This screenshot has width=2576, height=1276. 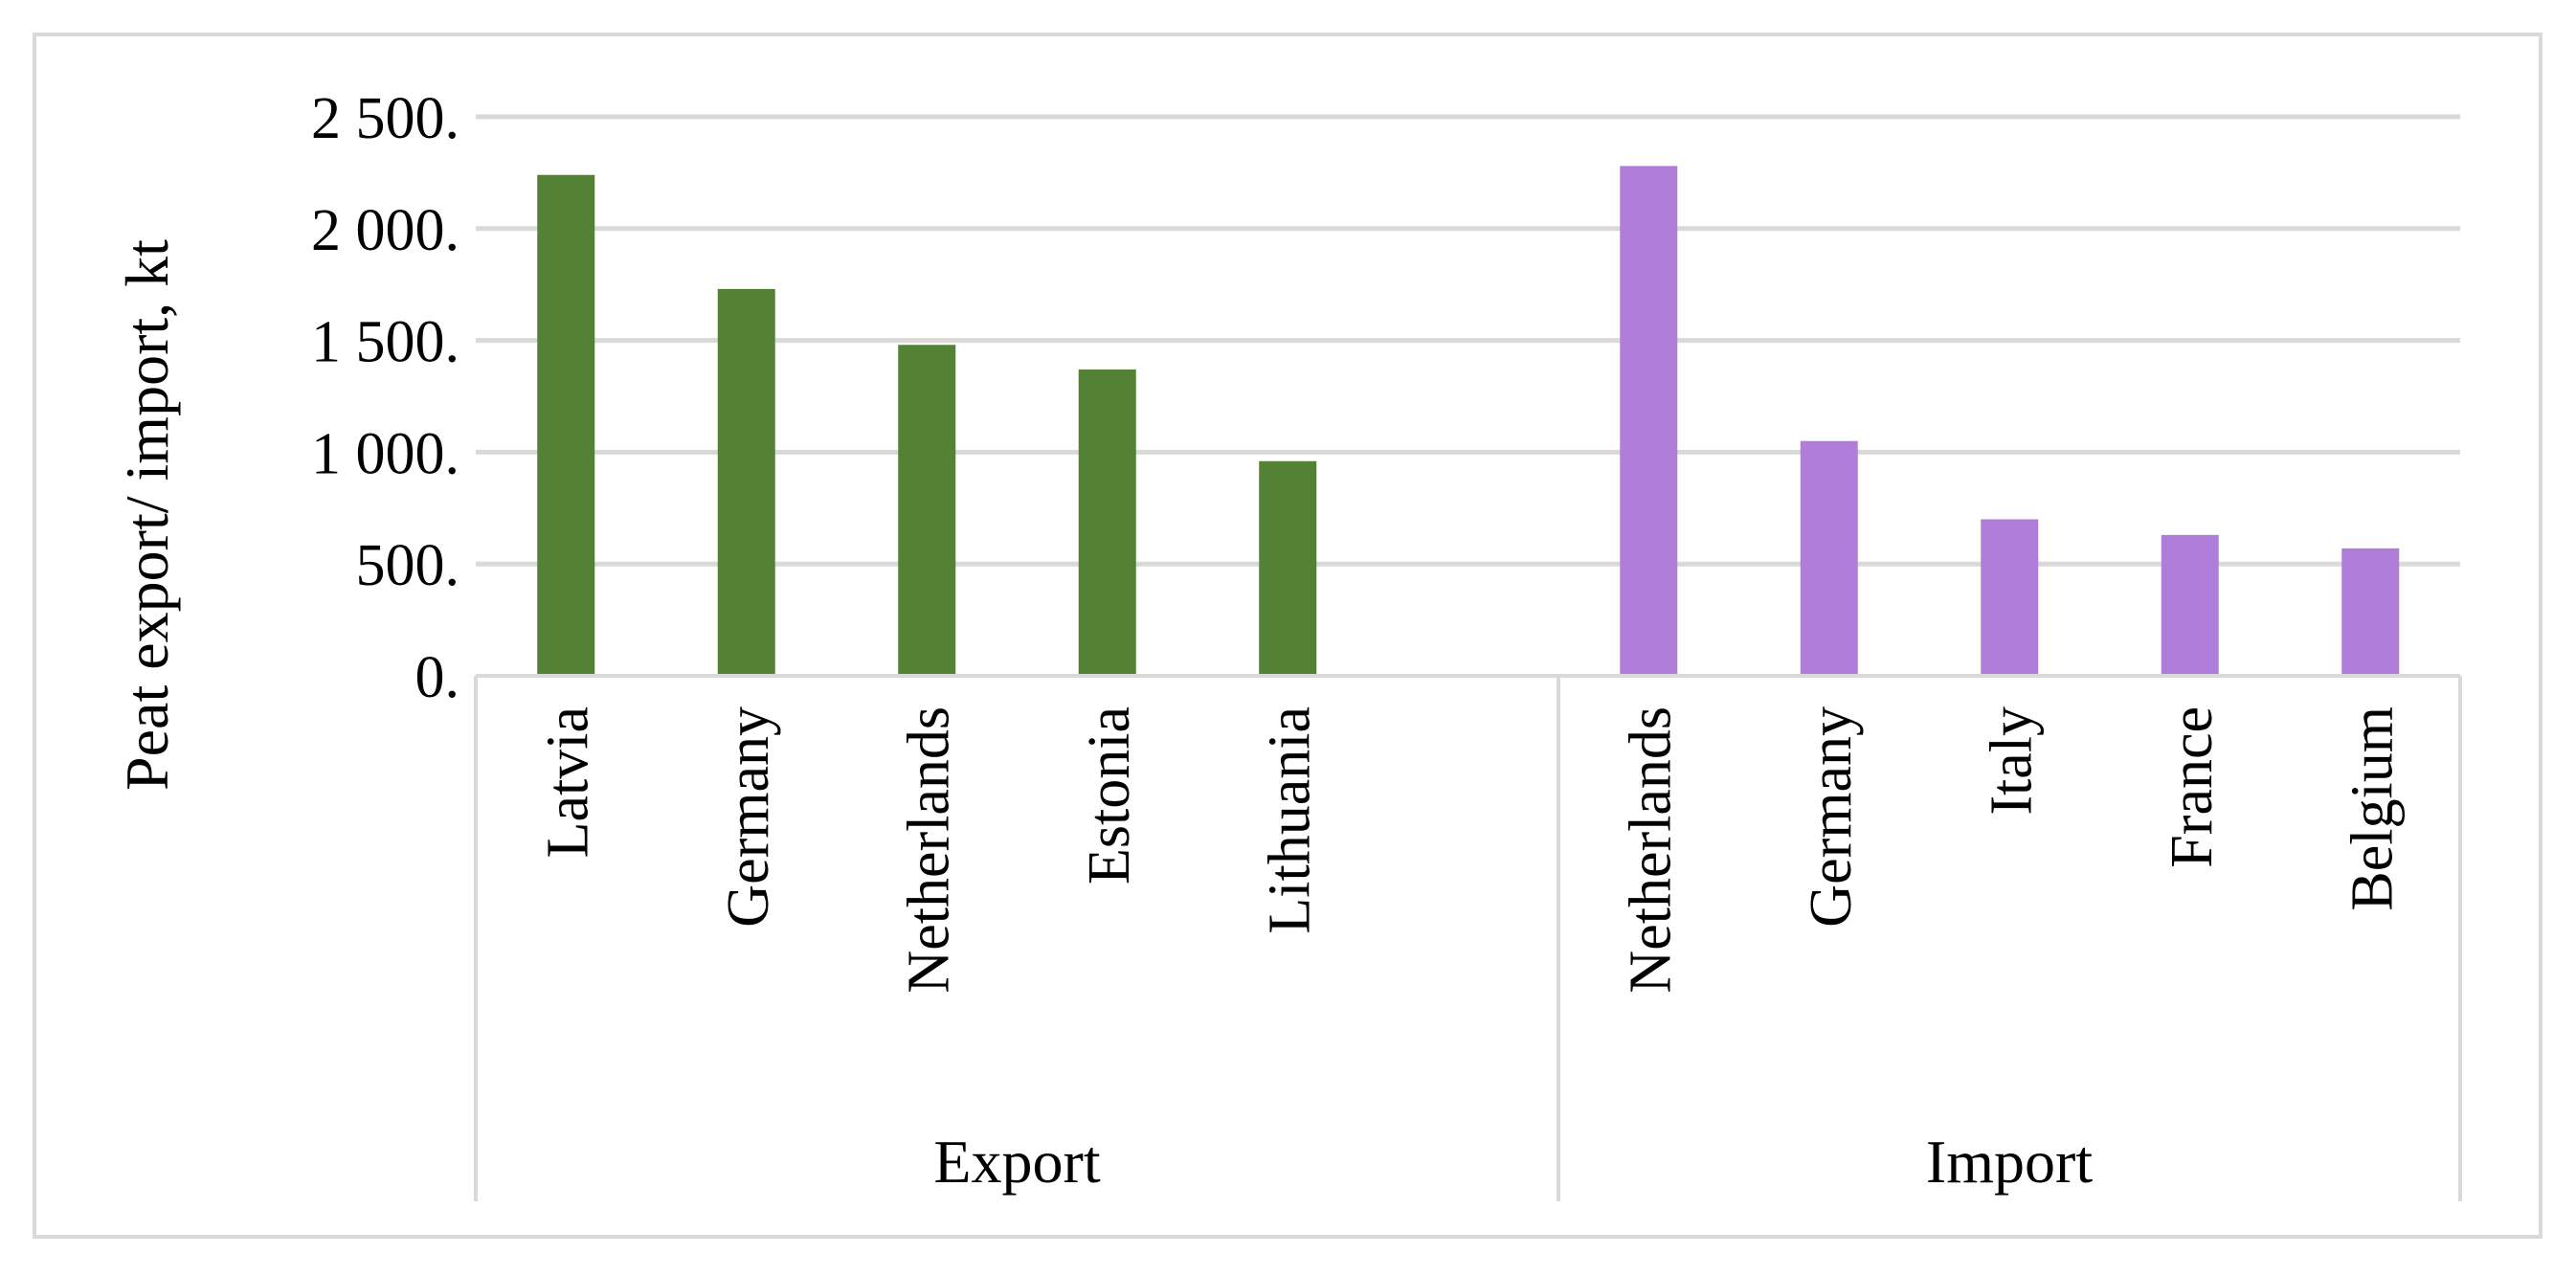 I want to click on x-category-label: Estonia, so click(x=1109, y=795).